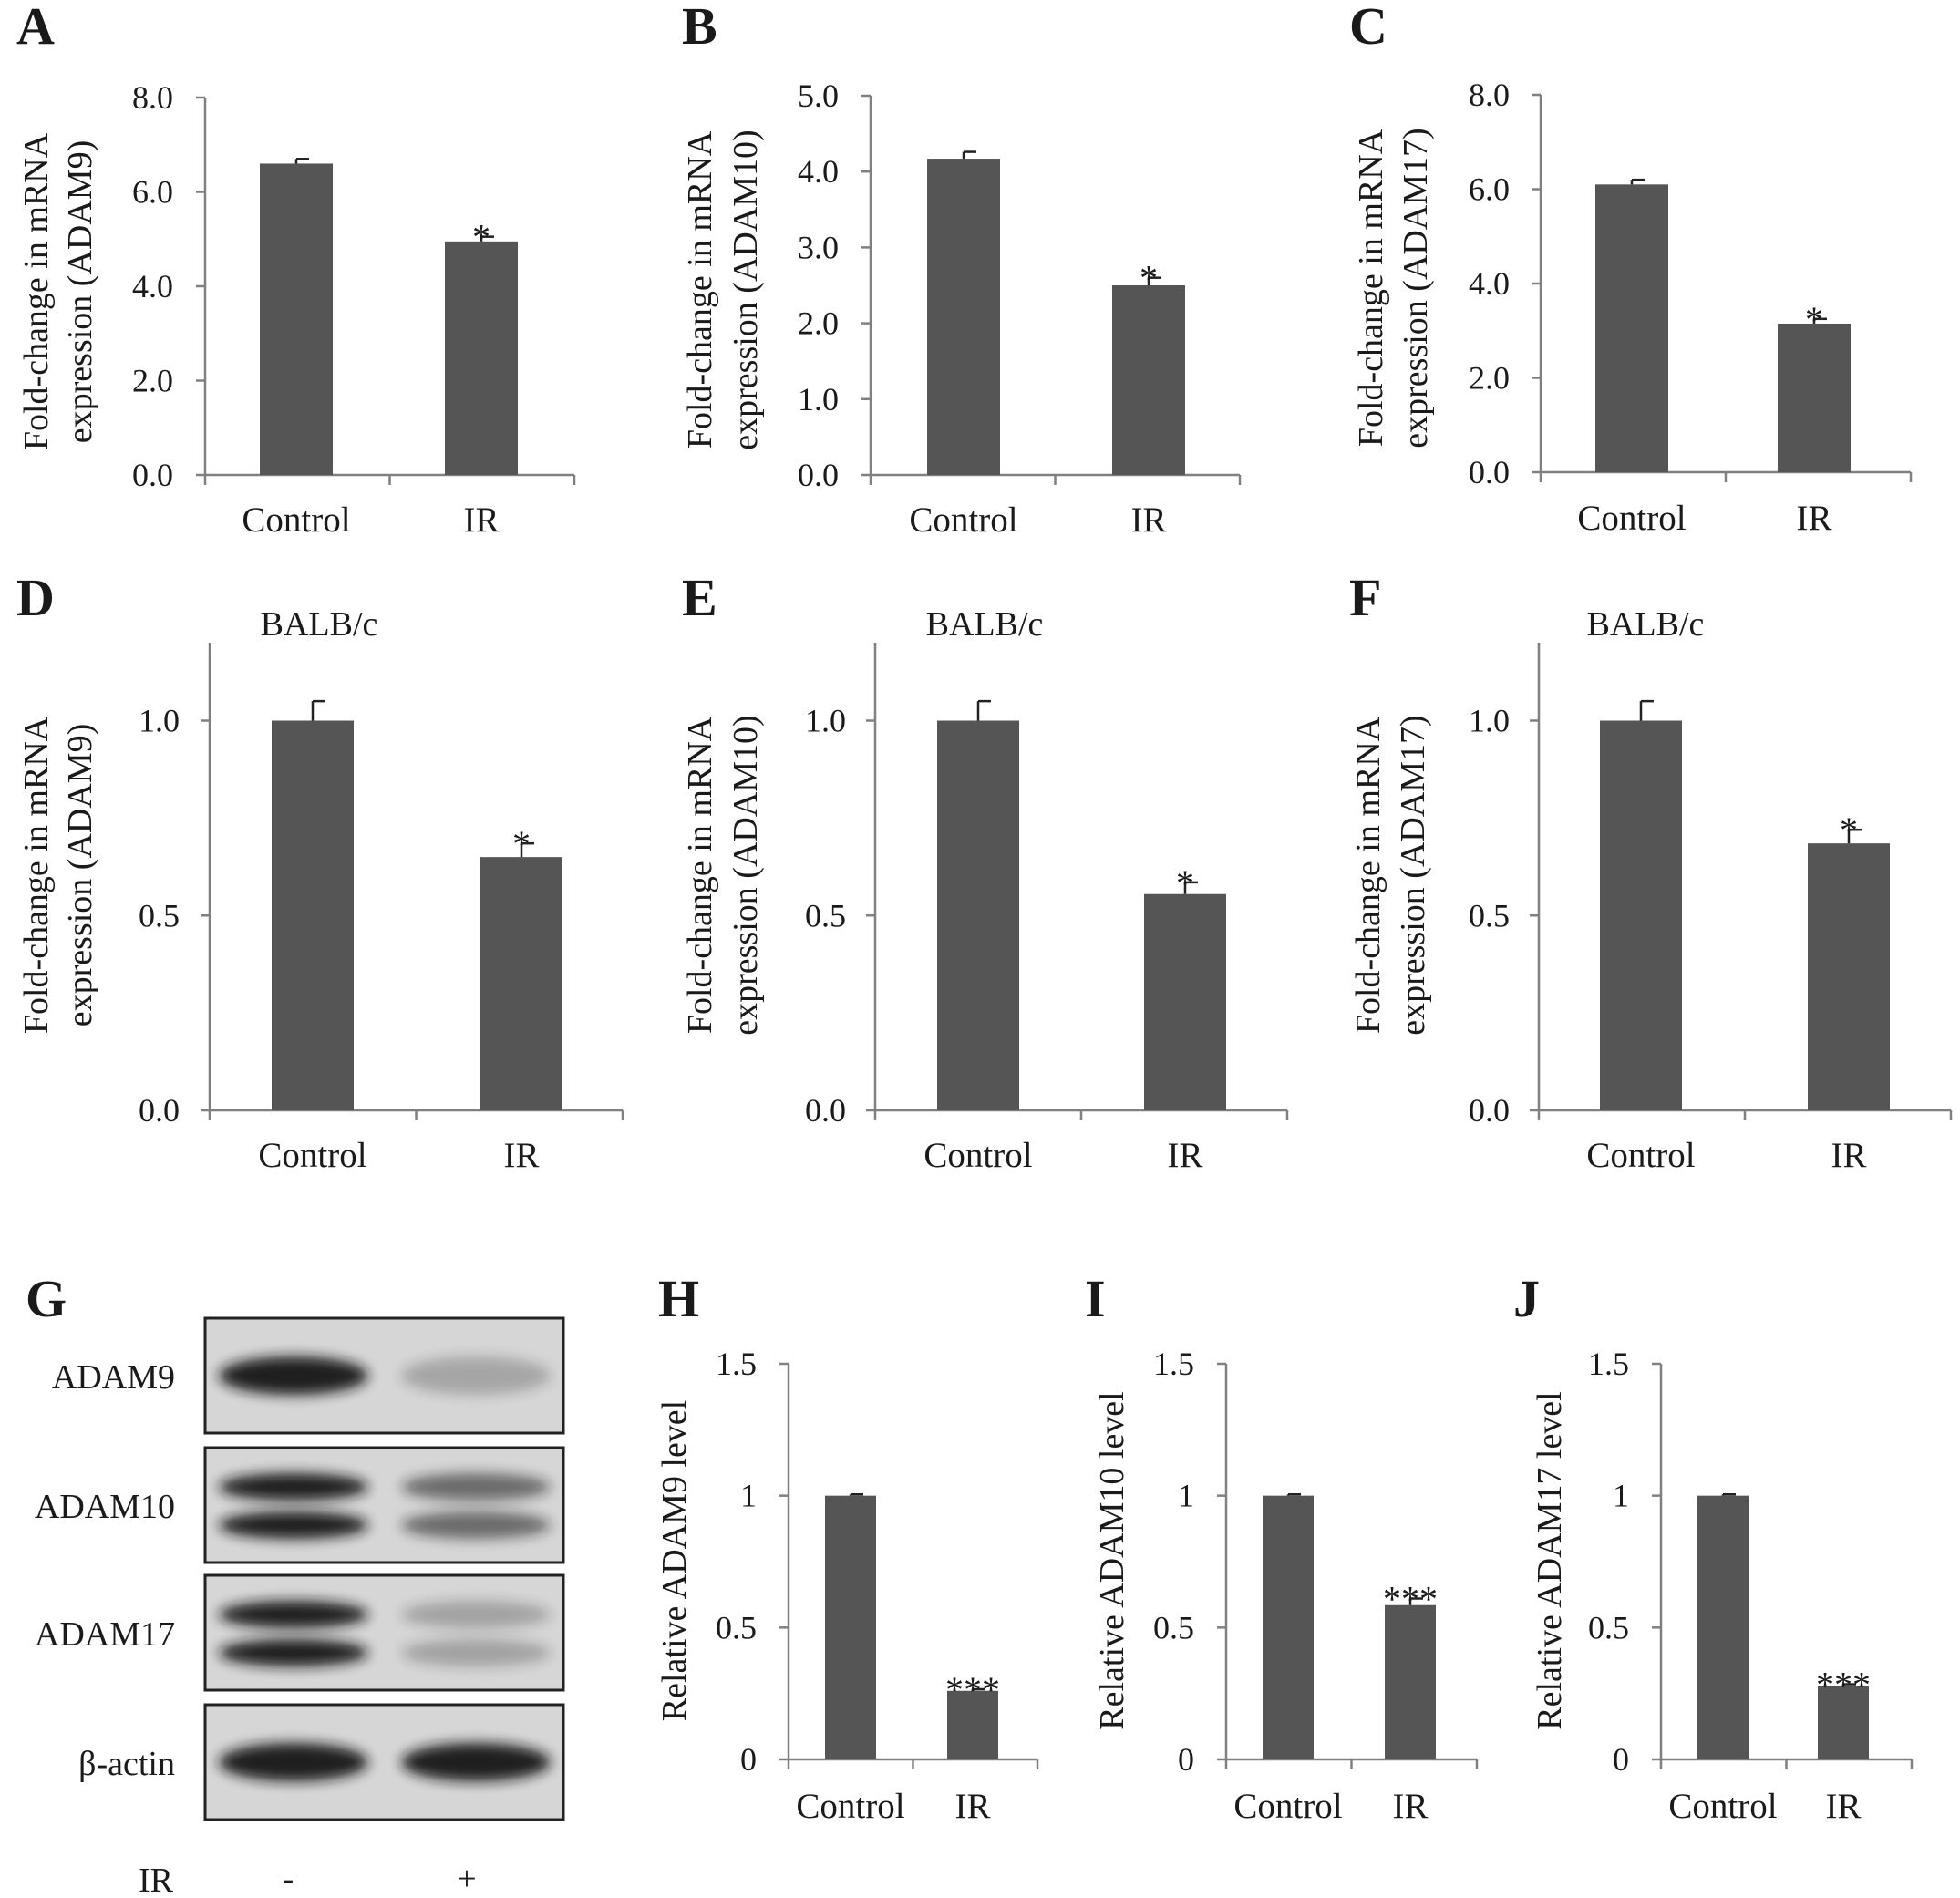 The image size is (1960, 1898). Describe the element at coordinates (46, 1298) in the screenshot. I see `panel-letter: G` at that location.